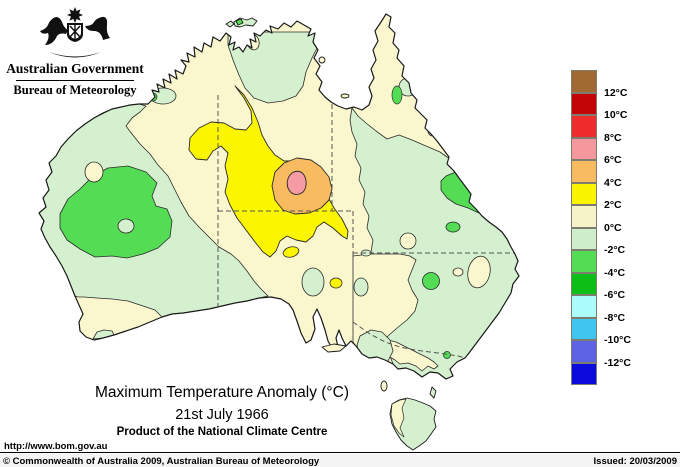  Describe the element at coordinates (230, 24) in the screenshot. I see `island-bathurst` at that location.